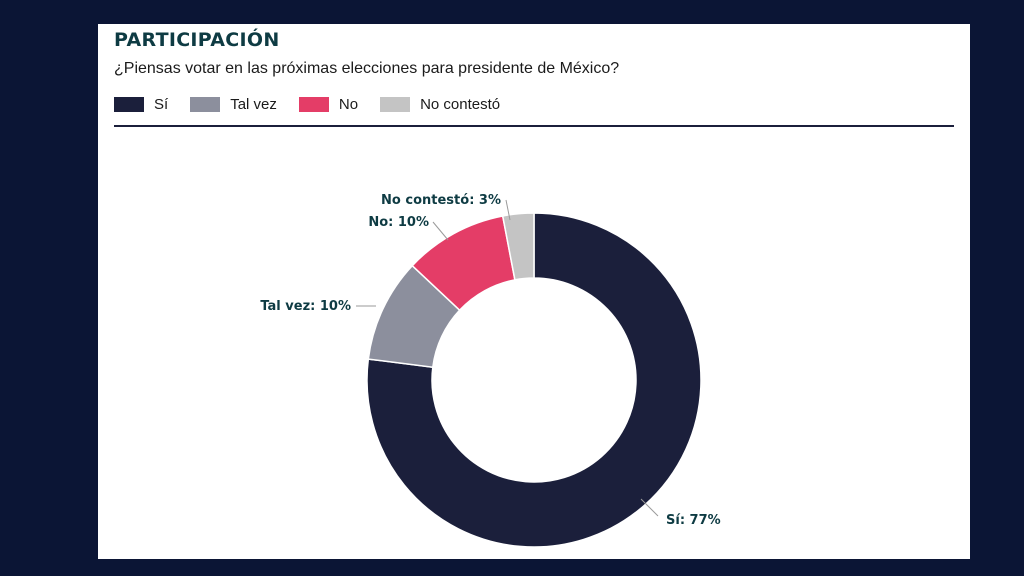 The height and width of the screenshot is (576, 1024). I want to click on data-label-si: Sí: 77%, so click(693, 520).